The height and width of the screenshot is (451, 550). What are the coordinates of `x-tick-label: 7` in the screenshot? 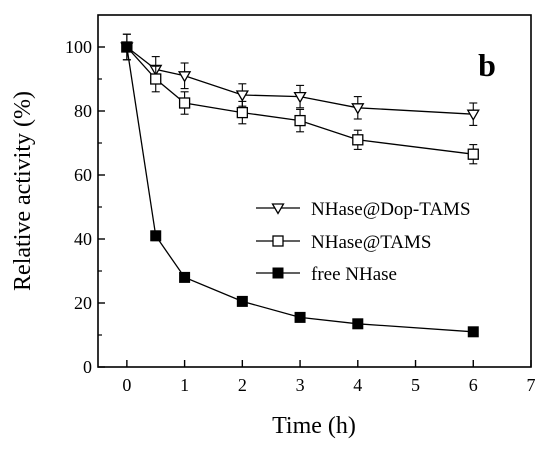 It's located at (531, 385).